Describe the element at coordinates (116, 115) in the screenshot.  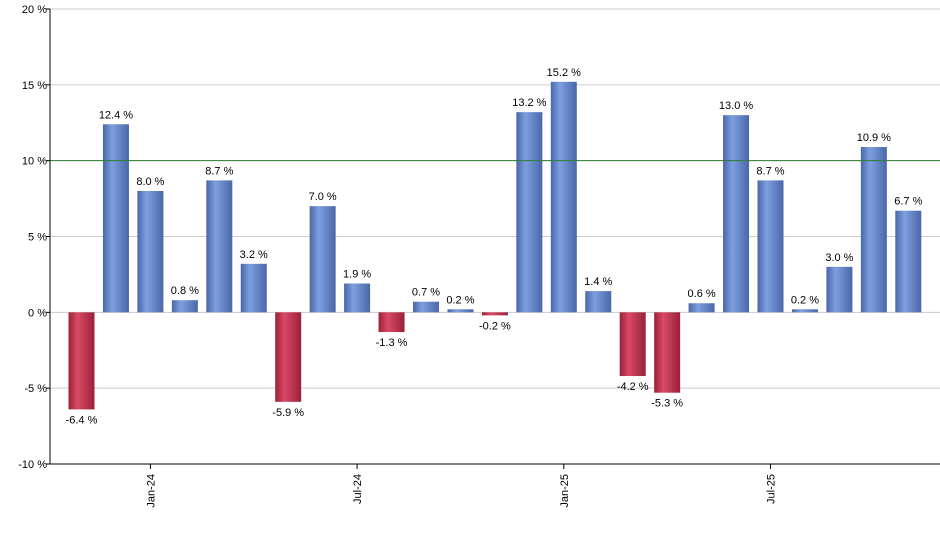
I see `data-label: 12.4 %` at that location.